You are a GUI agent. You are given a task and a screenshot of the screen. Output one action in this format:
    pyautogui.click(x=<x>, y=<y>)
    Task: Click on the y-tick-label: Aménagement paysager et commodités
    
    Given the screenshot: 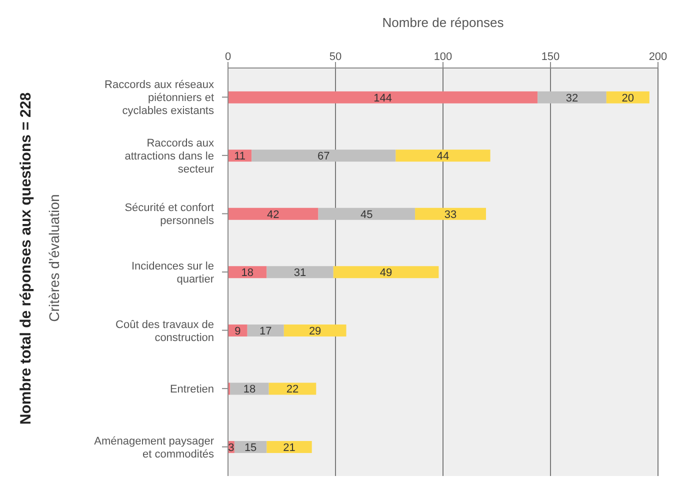 What is the action you would take?
    pyautogui.click(x=154, y=447)
    